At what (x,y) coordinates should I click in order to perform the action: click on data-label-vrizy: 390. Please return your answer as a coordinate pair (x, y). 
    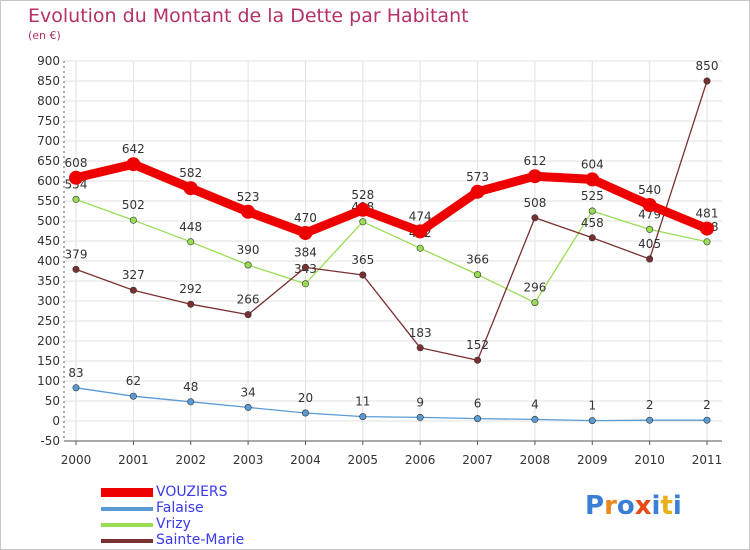
    Looking at the image, I should click on (248, 250).